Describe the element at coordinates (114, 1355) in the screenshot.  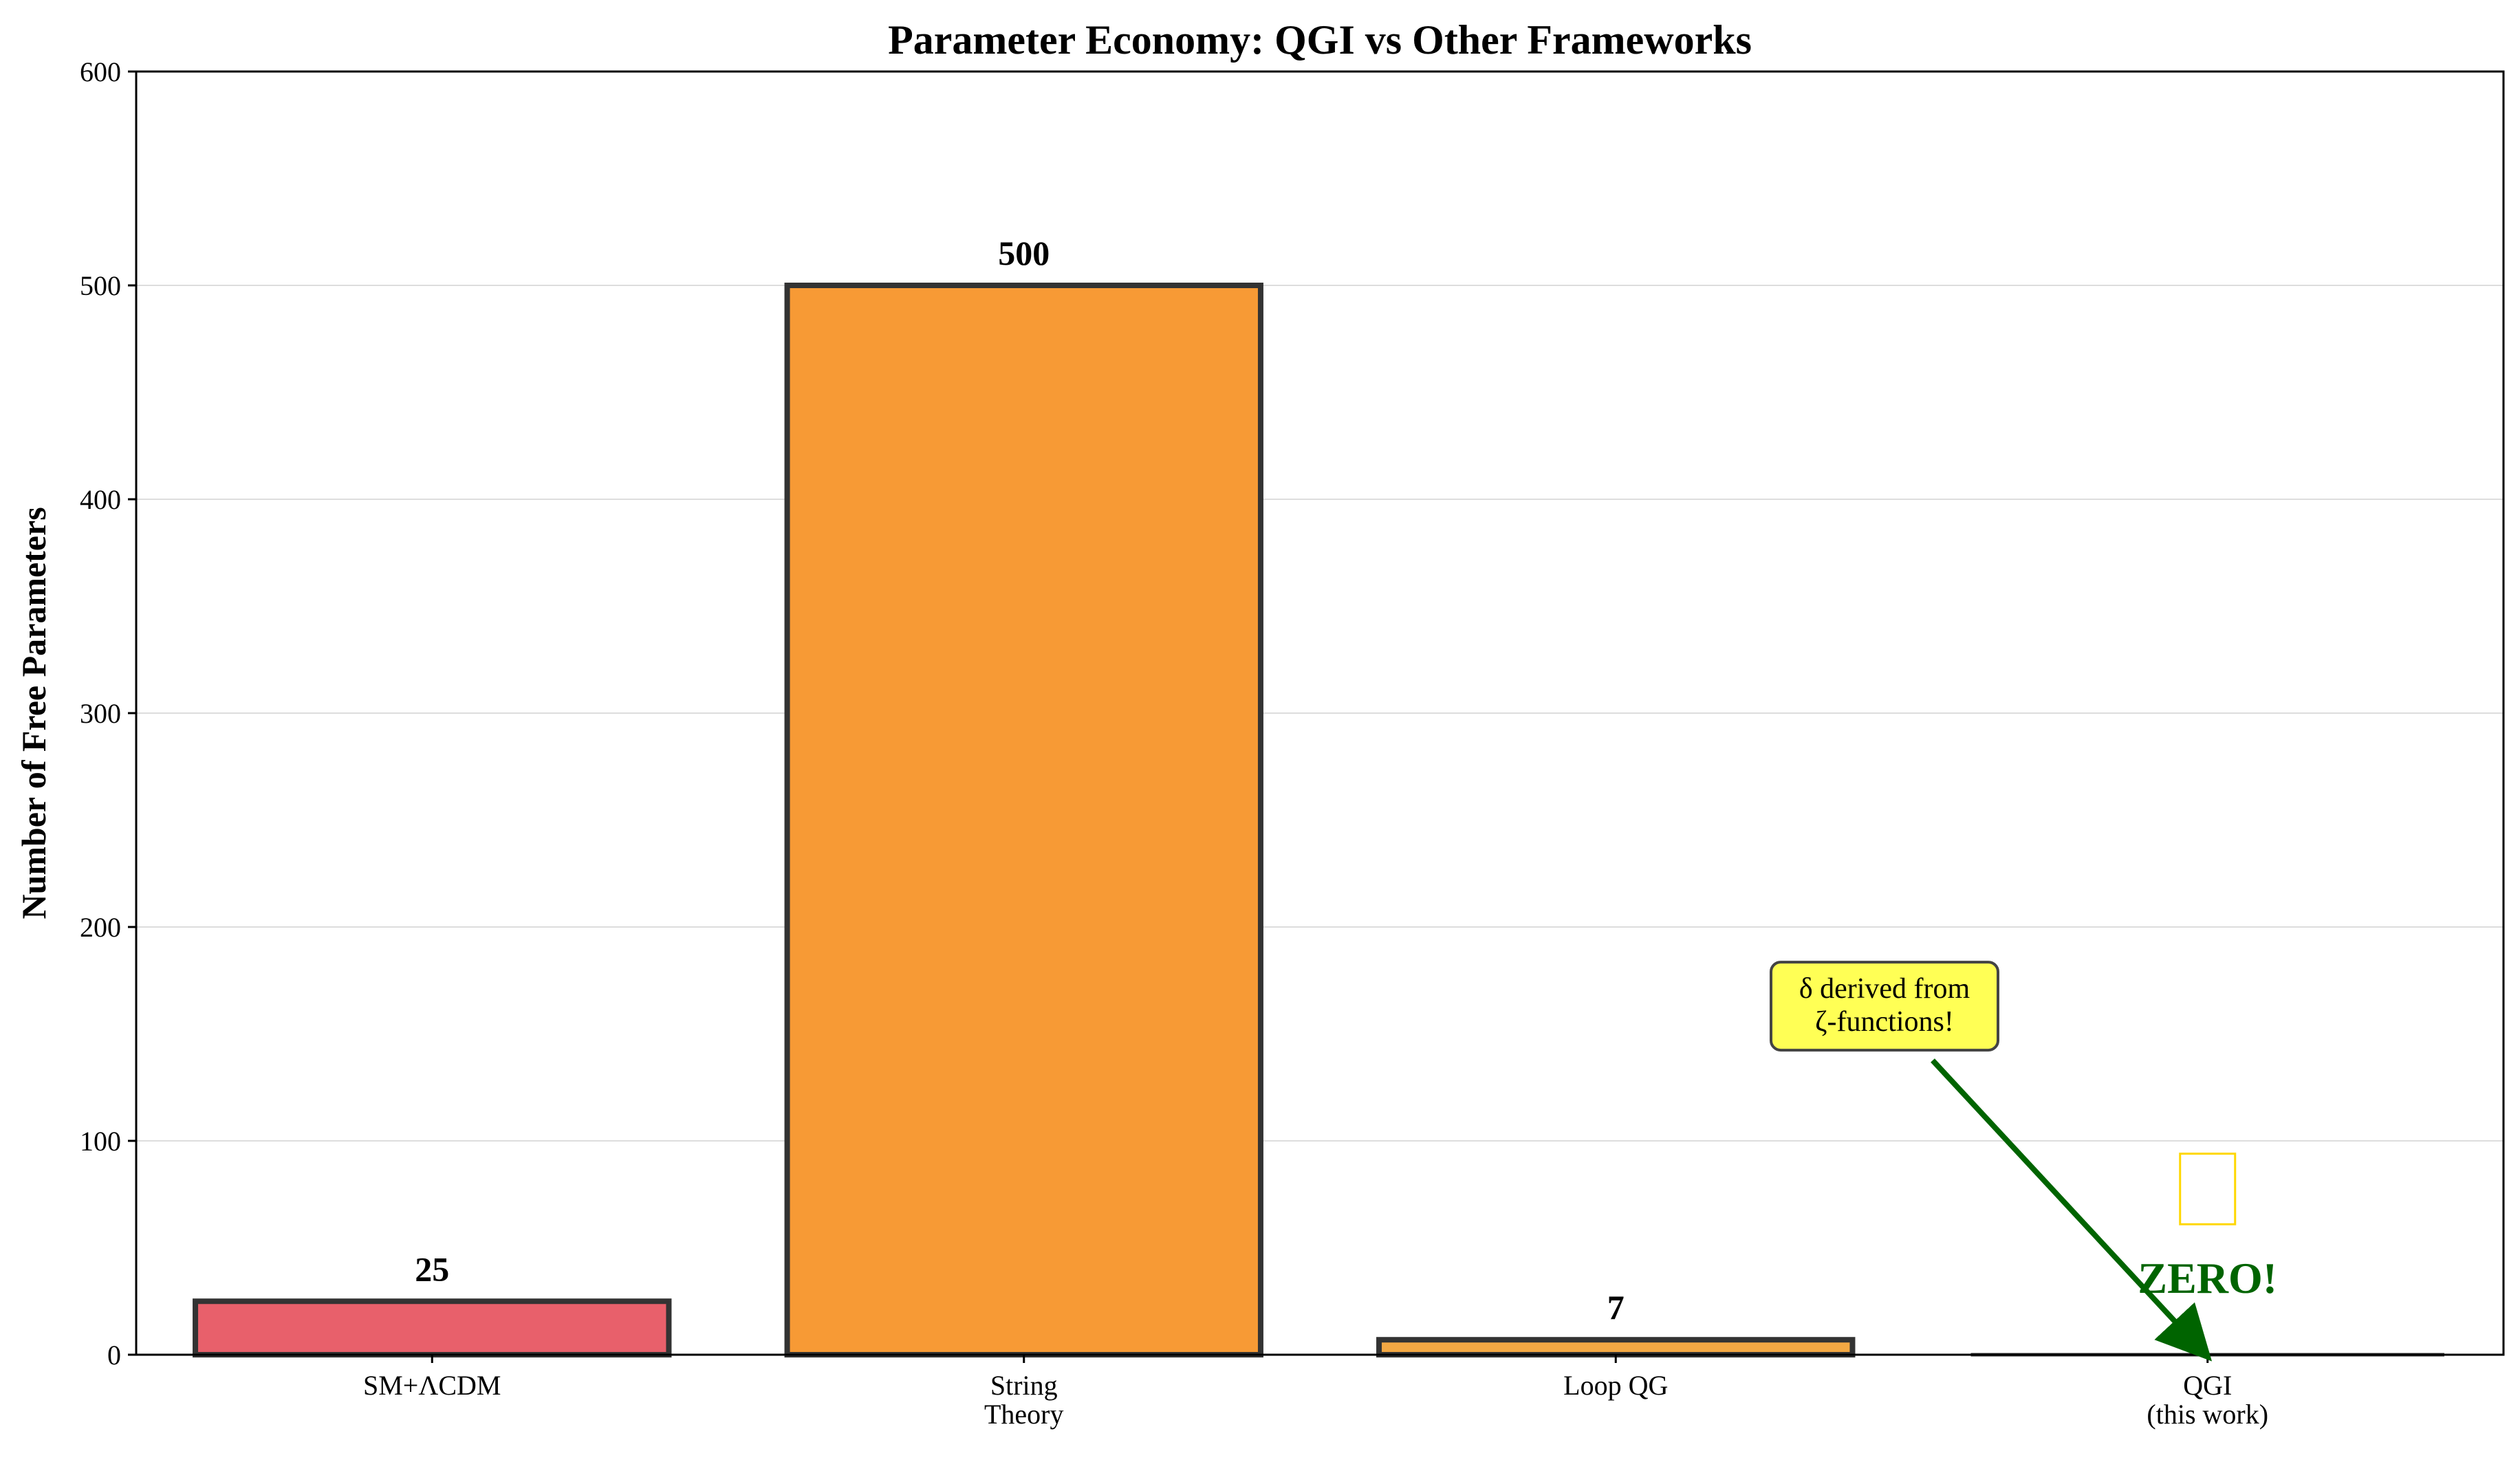
I see `y-tick-label: 0` at that location.